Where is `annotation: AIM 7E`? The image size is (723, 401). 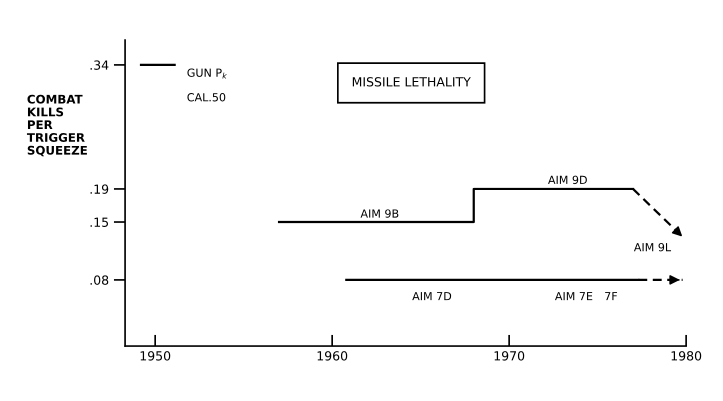
annotation: AIM 7E is located at coordinates (573, 296).